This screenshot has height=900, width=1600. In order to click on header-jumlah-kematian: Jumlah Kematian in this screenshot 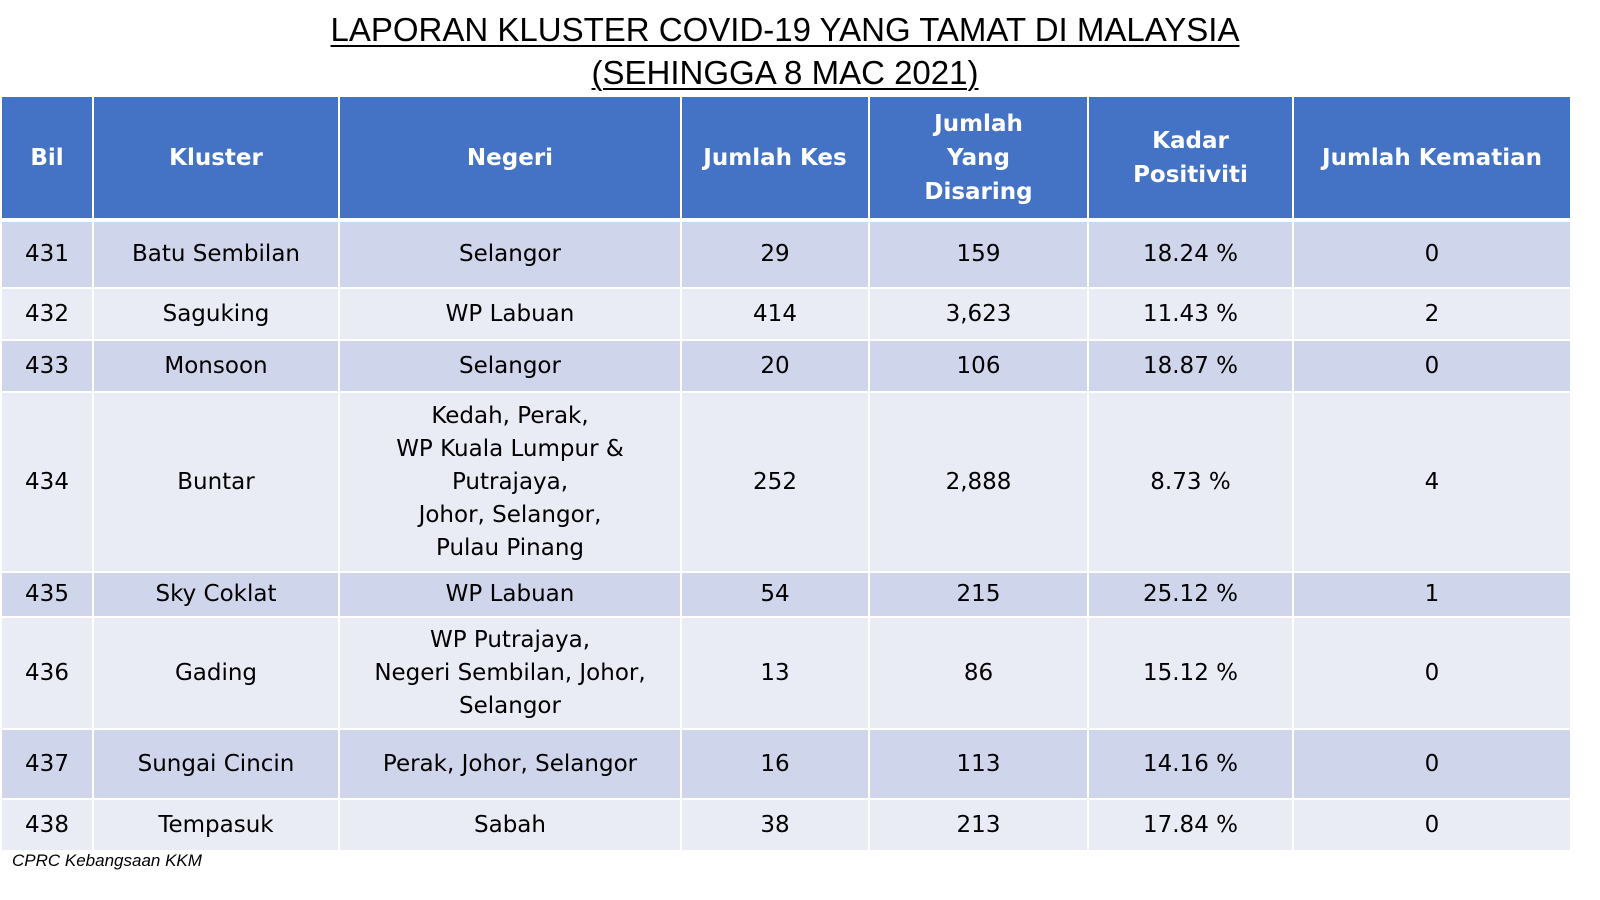, I will do `click(1432, 158)`.